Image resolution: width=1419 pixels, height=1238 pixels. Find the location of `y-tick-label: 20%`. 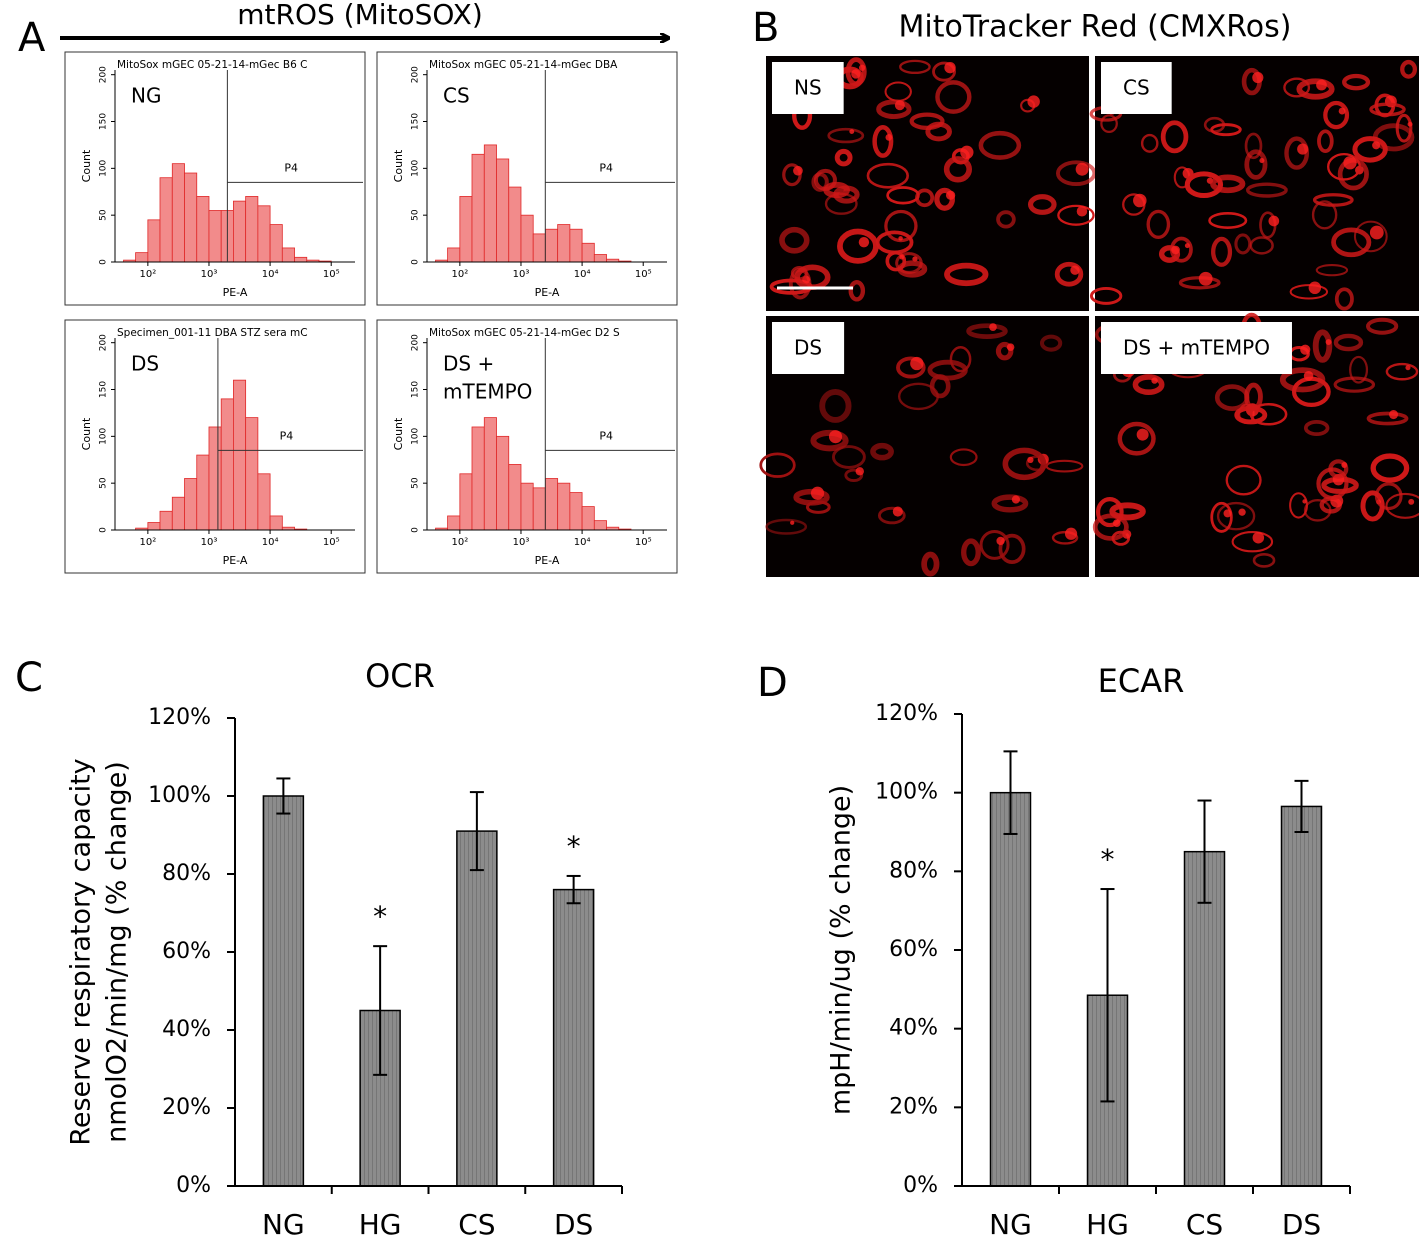

y-tick-label: 20% is located at coordinates (913, 1106).